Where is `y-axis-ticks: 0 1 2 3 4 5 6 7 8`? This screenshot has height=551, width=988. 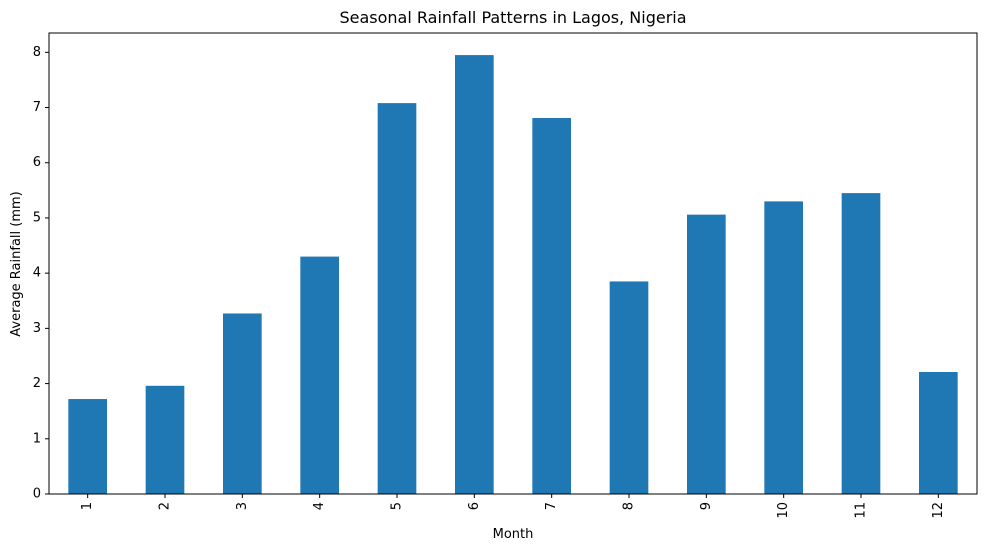
y-axis-ticks: 0 1 2 3 4 5 6 7 8 is located at coordinates (41, 273).